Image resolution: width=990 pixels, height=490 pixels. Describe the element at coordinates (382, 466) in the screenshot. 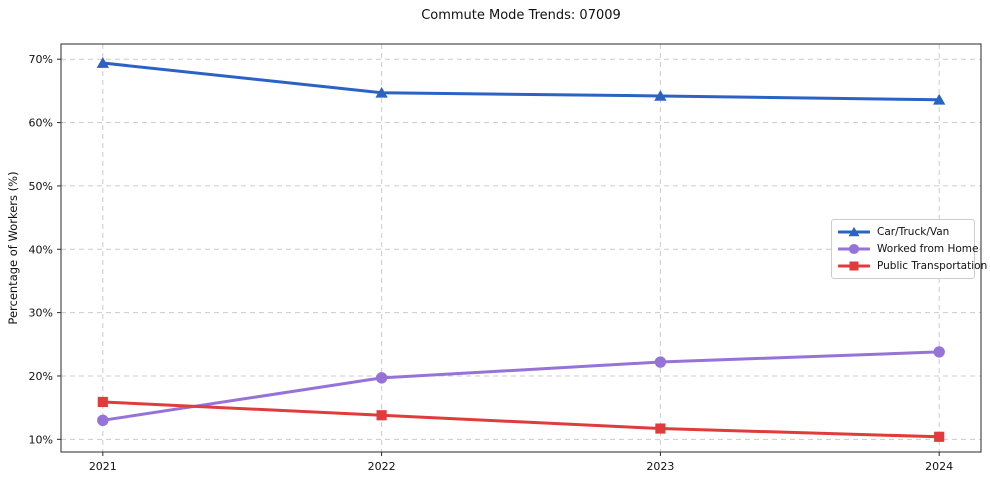

I see `x-tick-label: 2022` at that location.